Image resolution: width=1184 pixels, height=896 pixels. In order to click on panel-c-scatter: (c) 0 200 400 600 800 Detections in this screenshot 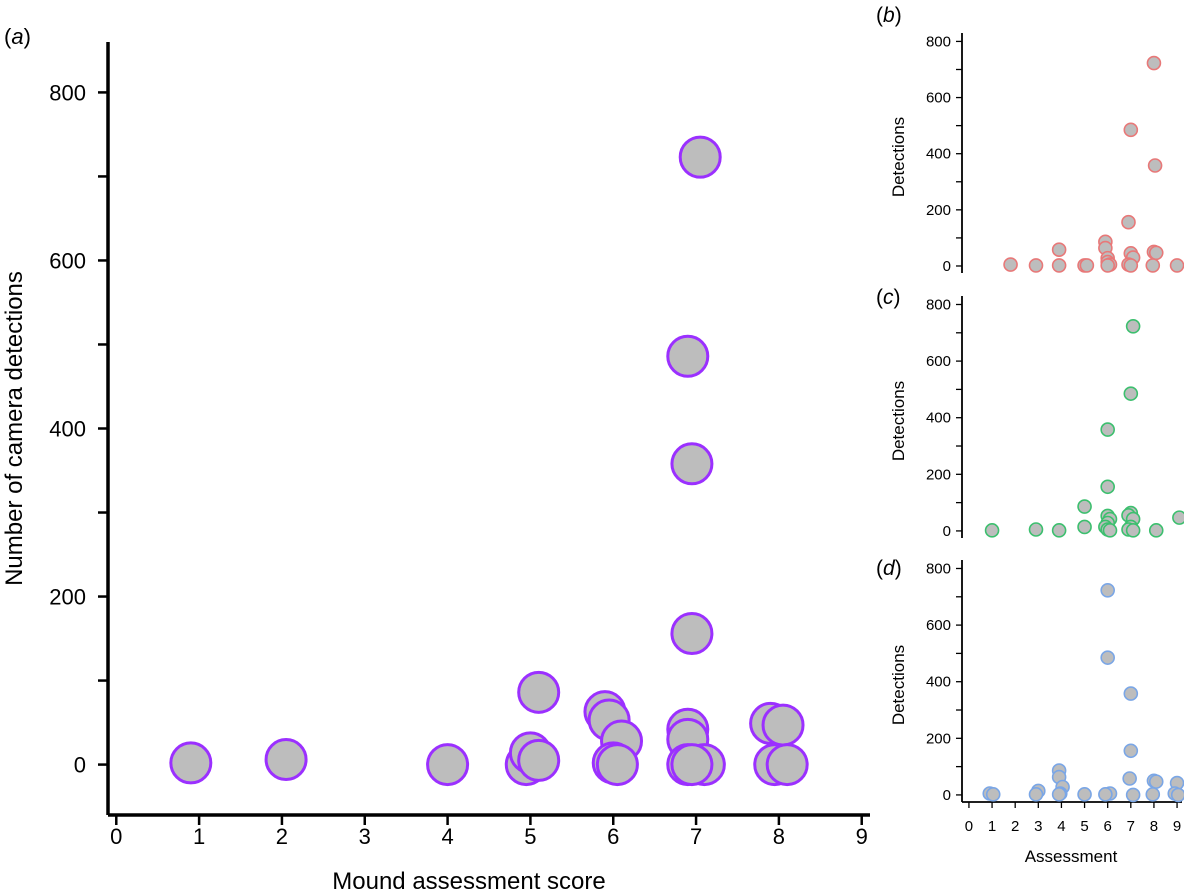, I will do `click(1030, 413)`.